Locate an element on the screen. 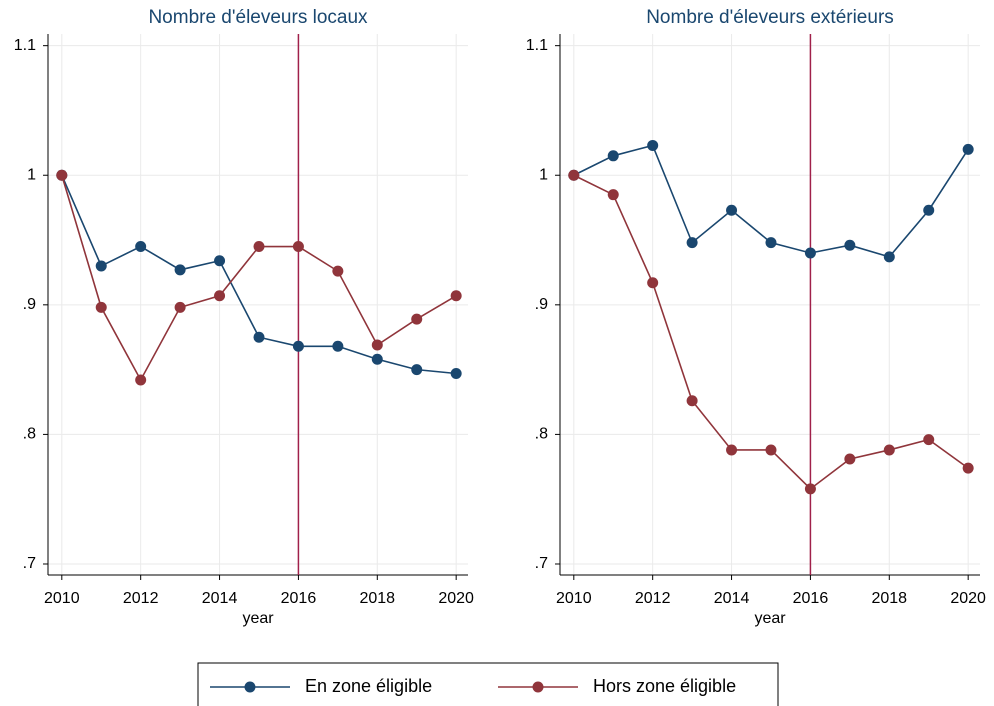  legend-label: Hors zone éligible is located at coordinates (664, 686).